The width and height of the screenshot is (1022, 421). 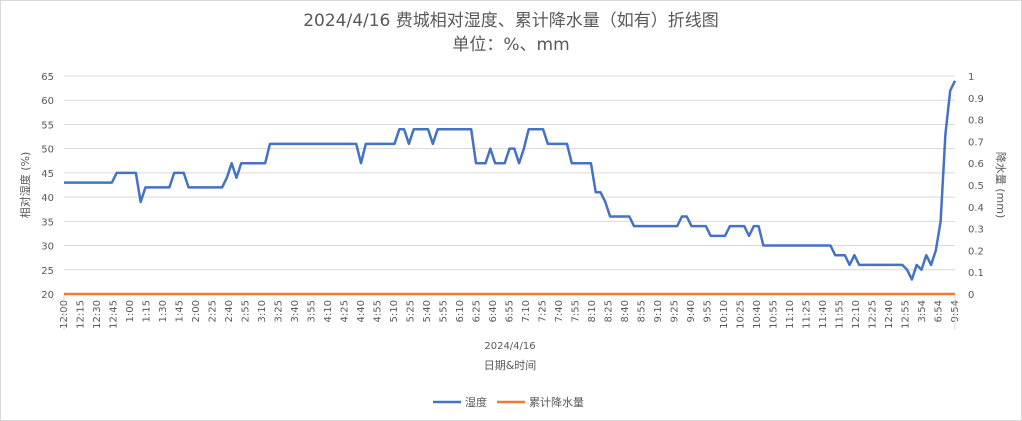 What do you see at coordinates (312, 311) in the screenshot?
I see `x-tick-label: 3:55` at bounding box center [312, 311].